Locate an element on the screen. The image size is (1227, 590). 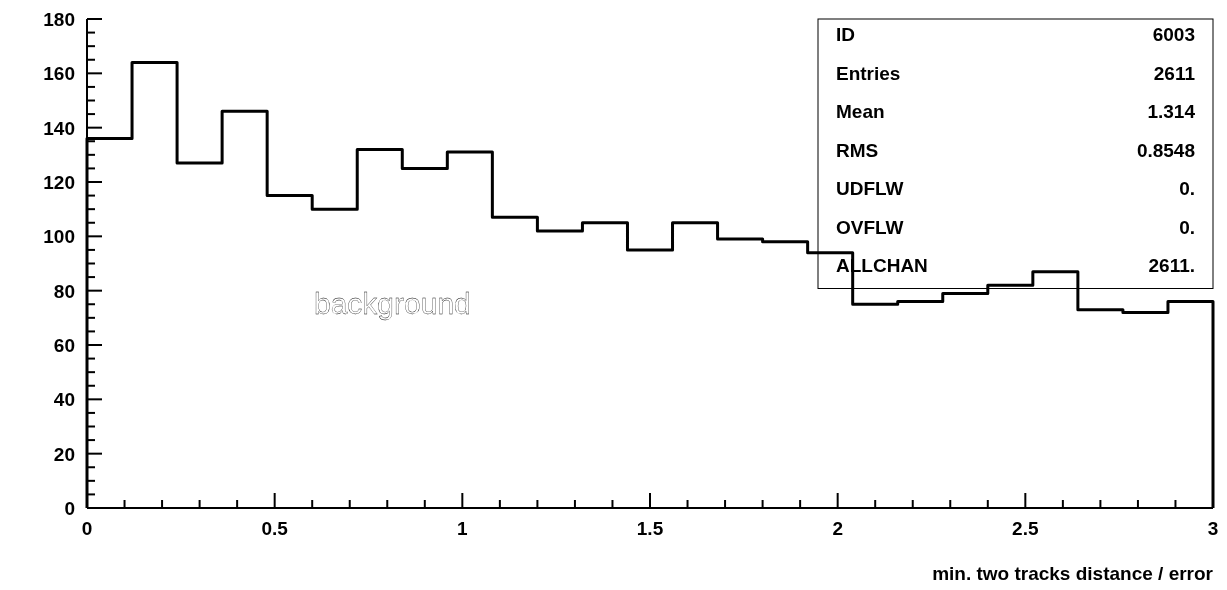
annotation: 2611. is located at coordinates (1171, 265).